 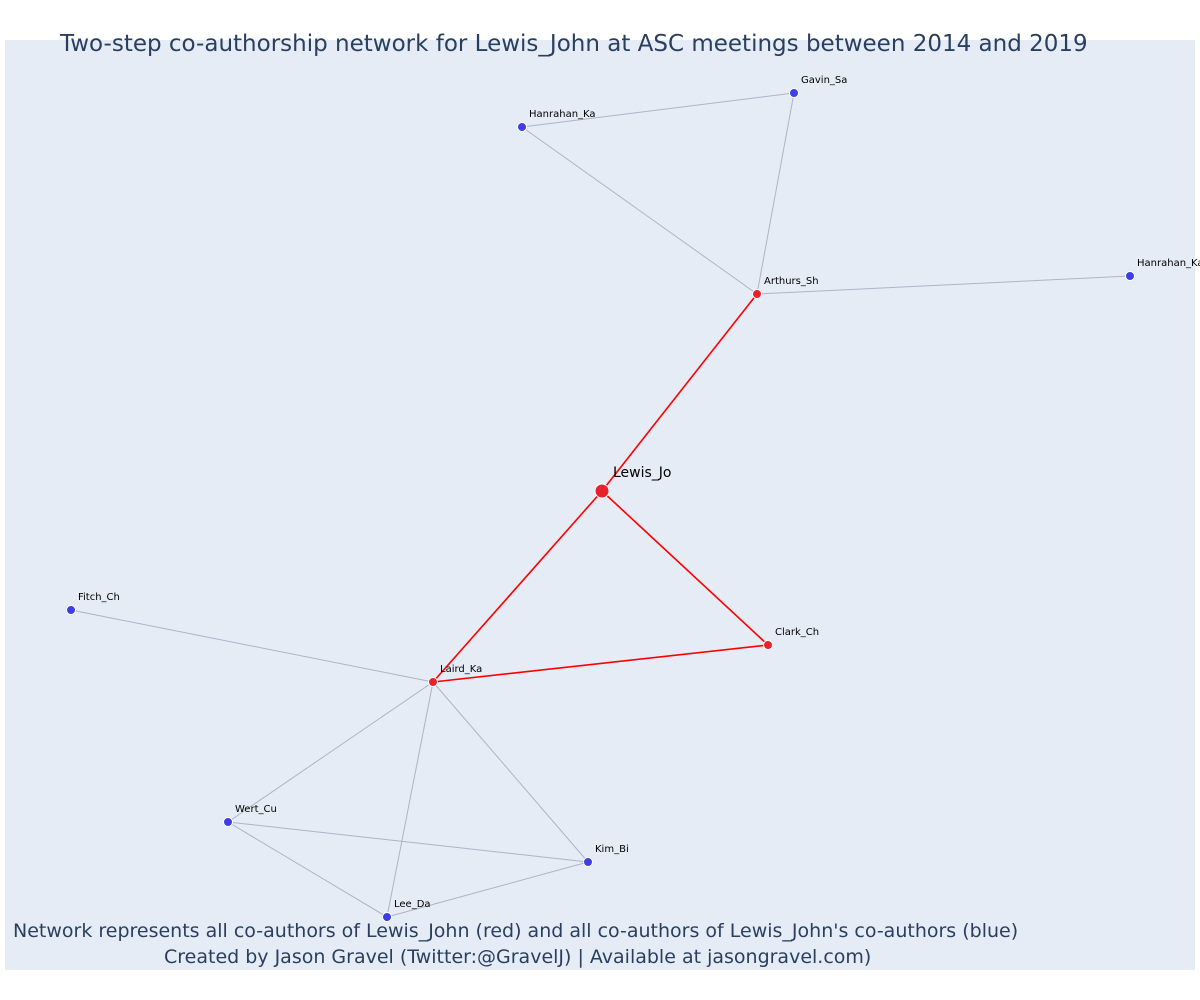 What do you see at coordinates (99, 597) in the screenshot?
I see `node-label-fitch-ch: Fitch_Ch` at bounding box center [99, 597].